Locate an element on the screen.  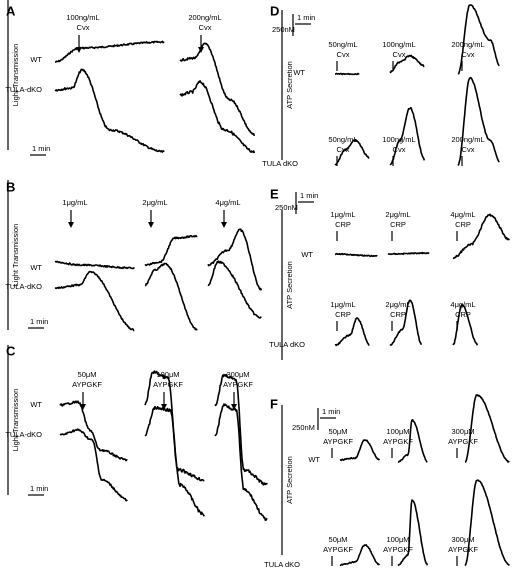
panel-letter: C is located at coordinates (11, 350).